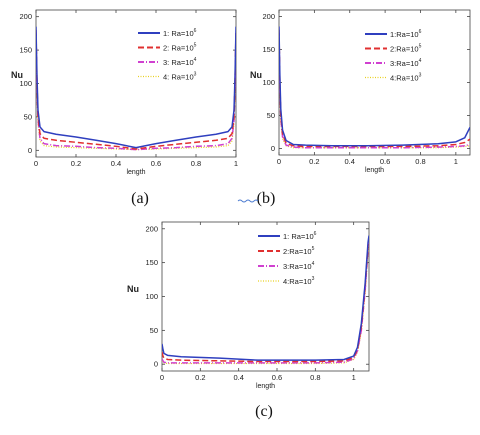 Image resolution: width=480 pixels, height=435 pixels. I want to click on legend-label-2: 2: Ra=105, so click(180, 48).